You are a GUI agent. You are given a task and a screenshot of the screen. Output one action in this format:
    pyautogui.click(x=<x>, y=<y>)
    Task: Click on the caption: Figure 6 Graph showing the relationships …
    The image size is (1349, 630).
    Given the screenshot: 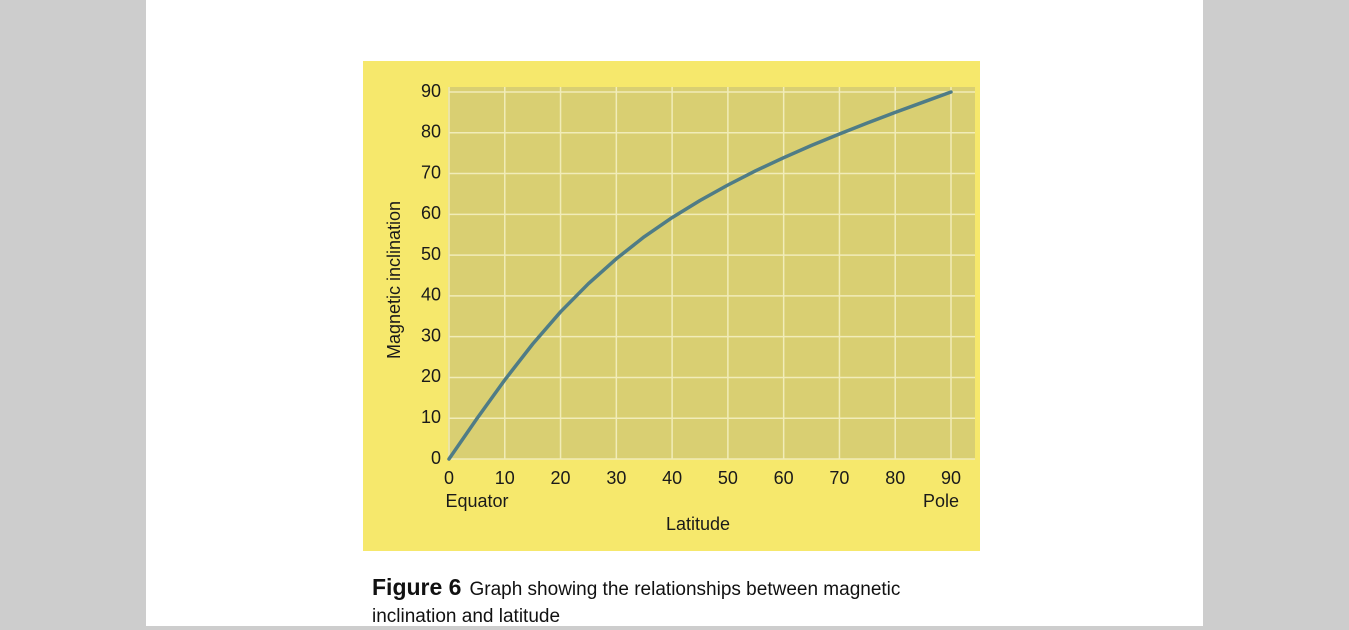 What is the action you would take?
    pyautogui.click(x=677, y=602)
    